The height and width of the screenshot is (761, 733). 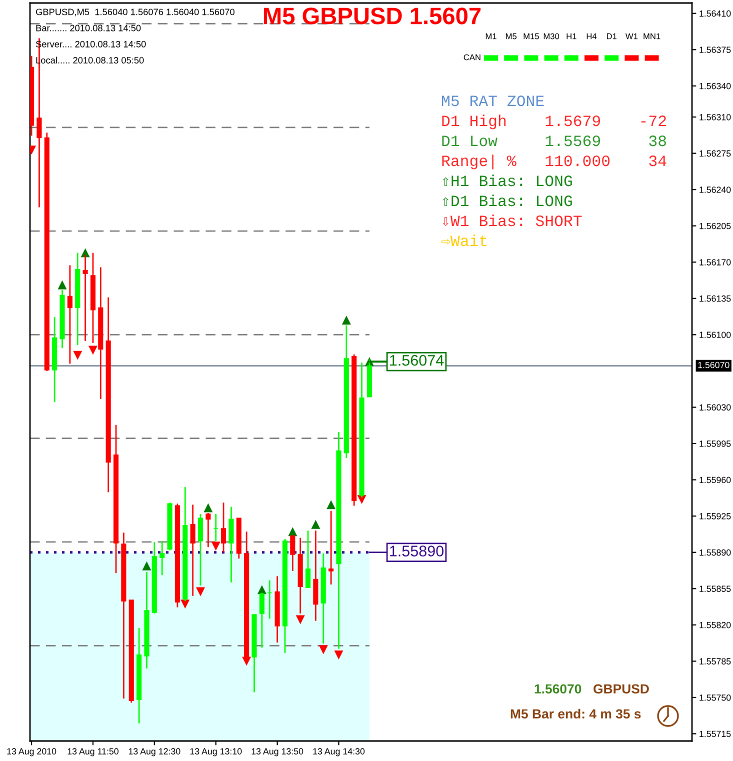 I want to click on y-tick-label: 1.56240, so click(x=715, y=189).